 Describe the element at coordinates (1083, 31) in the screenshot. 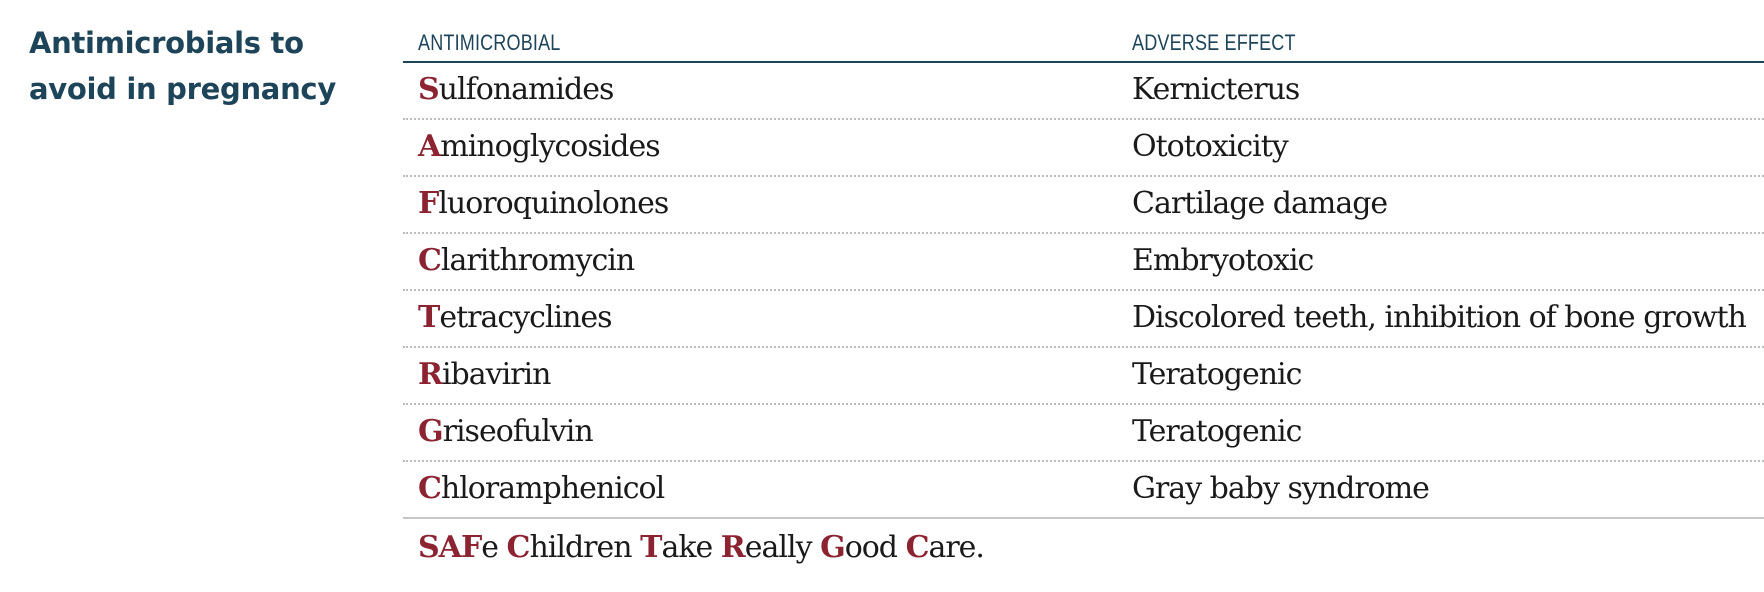

I see `table-header: ANTIMICROBIAL ADVERSE EFFECT` at that location.